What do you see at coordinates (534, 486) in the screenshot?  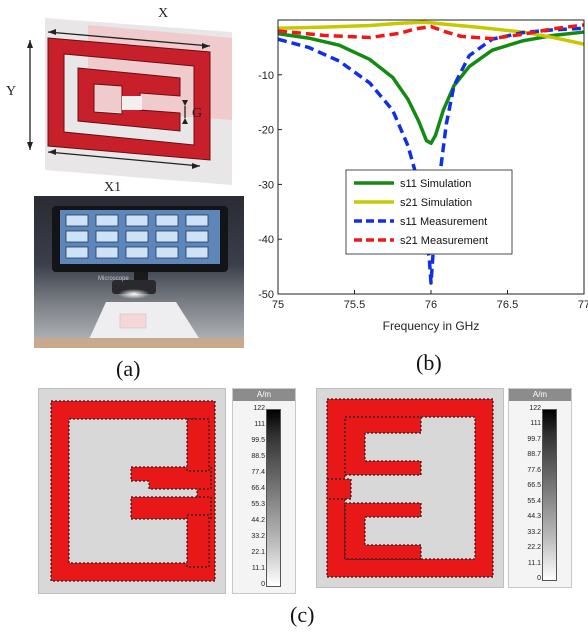 I see `scale-tick-label: 66.5` at bounding box center [534, 486].